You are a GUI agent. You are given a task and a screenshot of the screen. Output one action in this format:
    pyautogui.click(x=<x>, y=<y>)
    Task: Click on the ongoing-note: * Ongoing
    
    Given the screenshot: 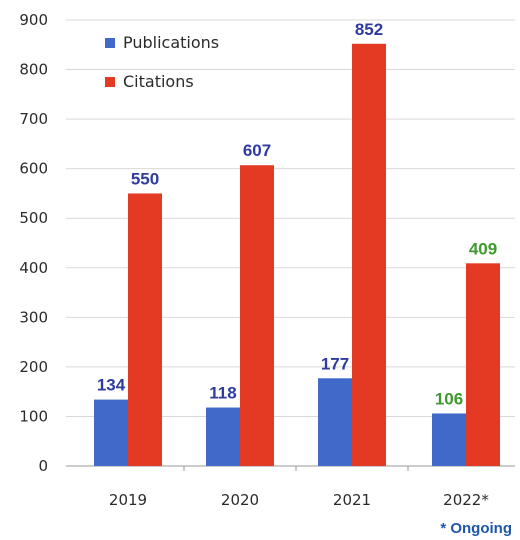 What is the action you would take?
    pyautogui.click(x=476, y=528)
    